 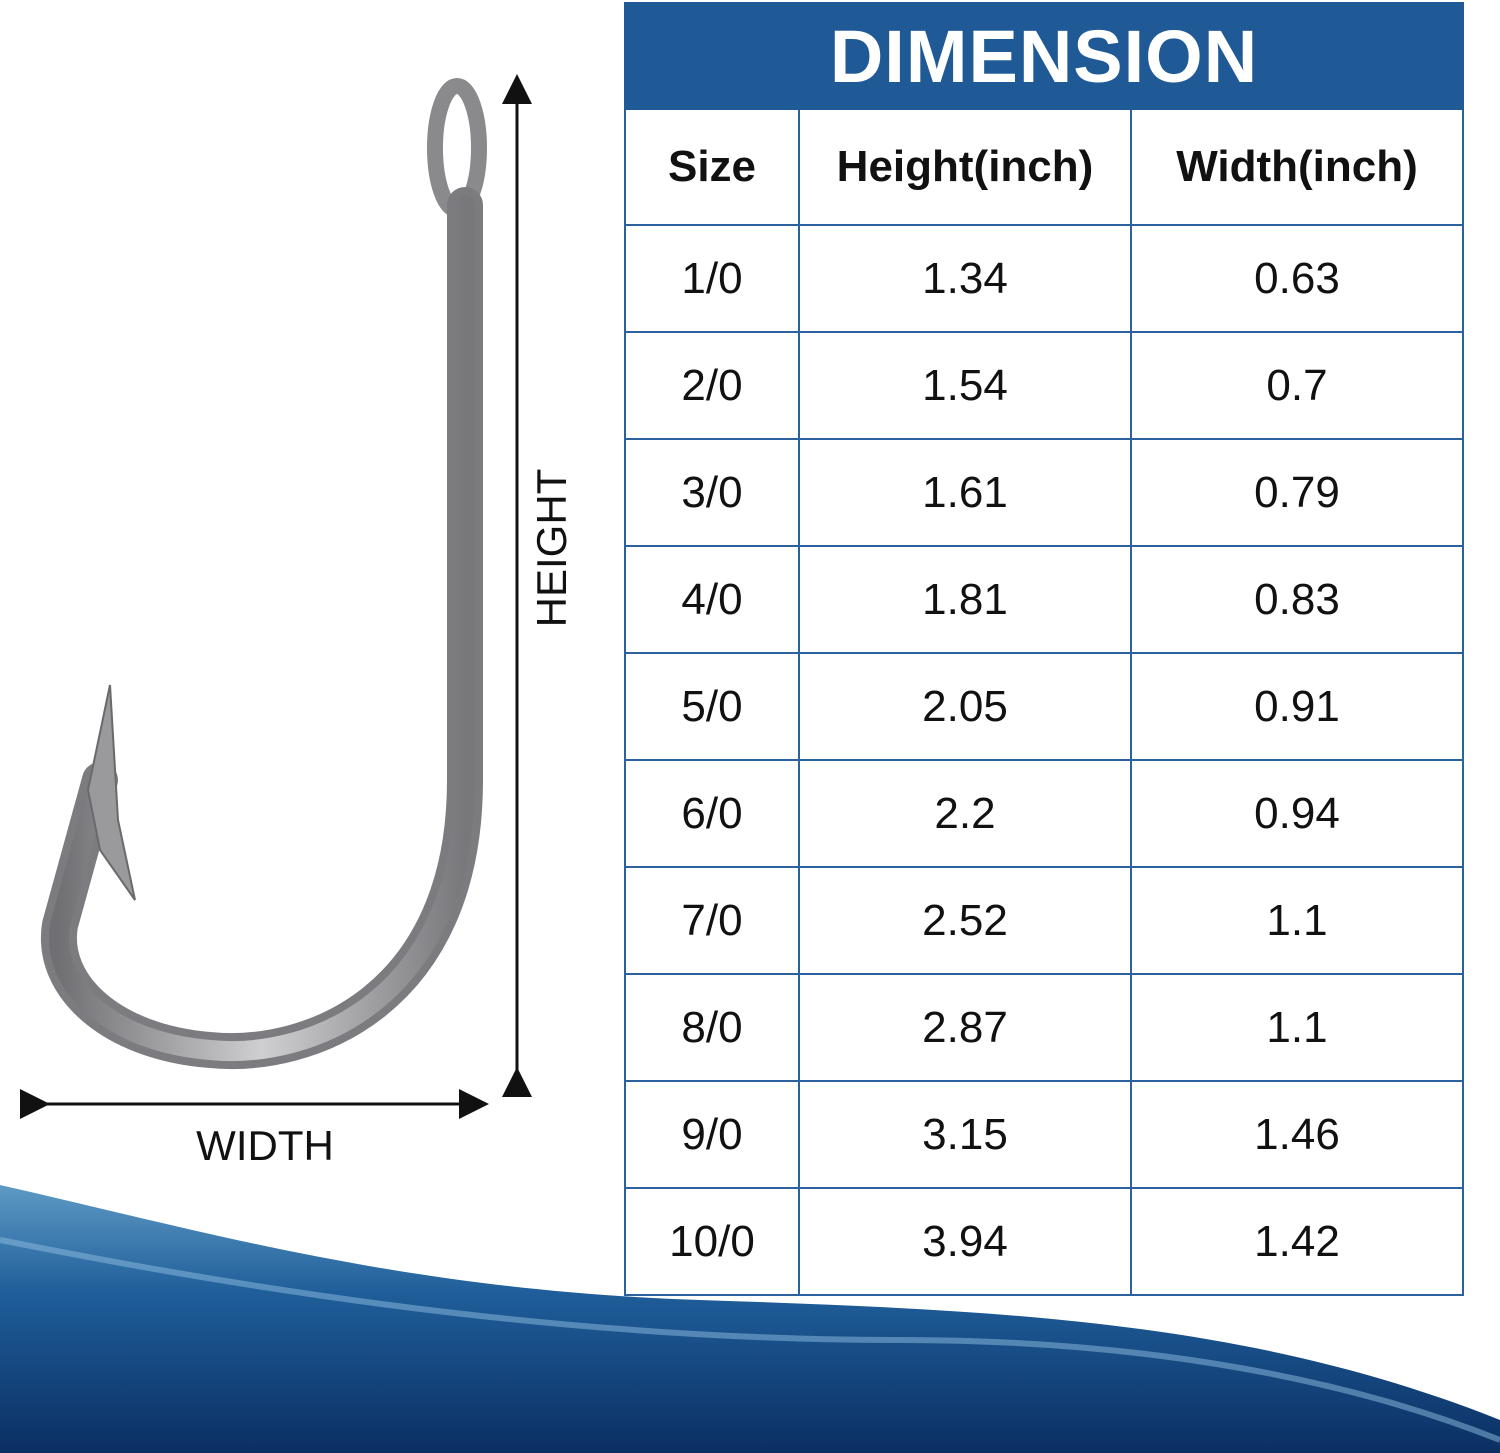 I want to click on table-row: 2/0 1.54 0.7, so click(x=1044, y=385).